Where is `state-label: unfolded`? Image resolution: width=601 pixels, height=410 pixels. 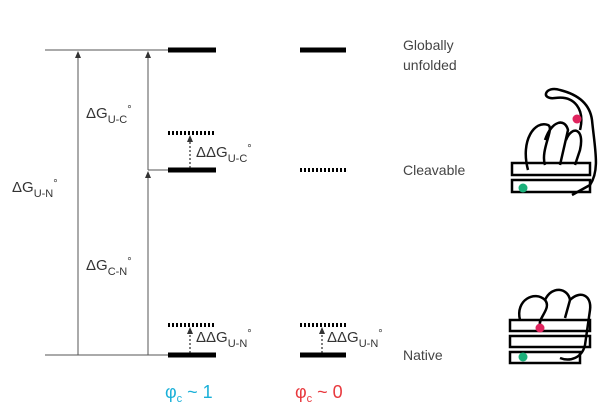
state-label: unfolded is located at coordinates (430, 65).